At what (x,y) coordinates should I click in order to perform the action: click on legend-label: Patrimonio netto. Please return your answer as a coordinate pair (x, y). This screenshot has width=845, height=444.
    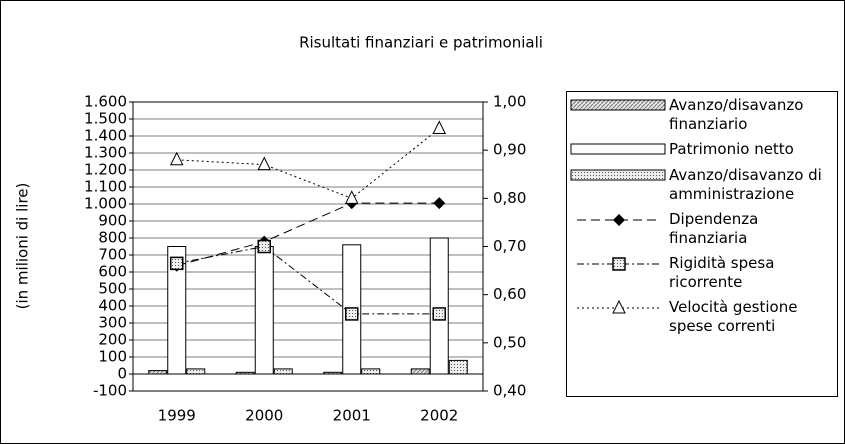
    Looking at the image, I should click on (731, 149).